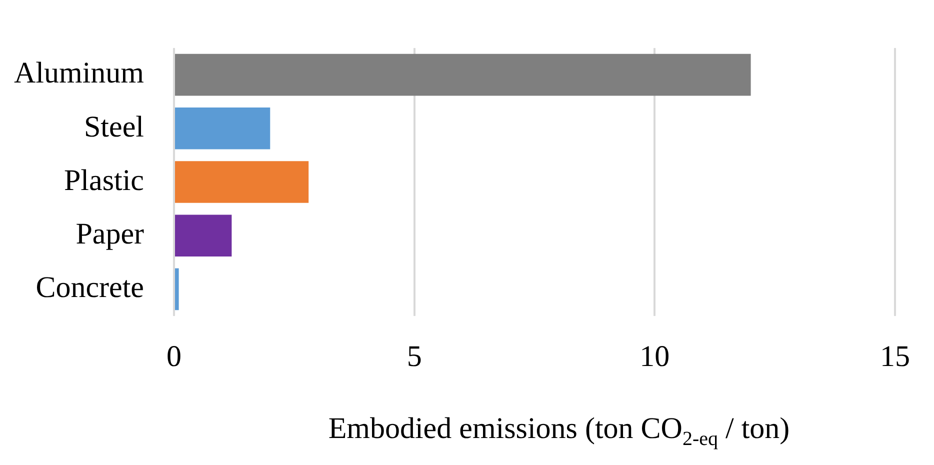 Image resolution: width=934 pixels, height=465 pixels. Describe the element at coordinates (655, 356) in the screenshot. I see `x-tick-label: 10` at that location.